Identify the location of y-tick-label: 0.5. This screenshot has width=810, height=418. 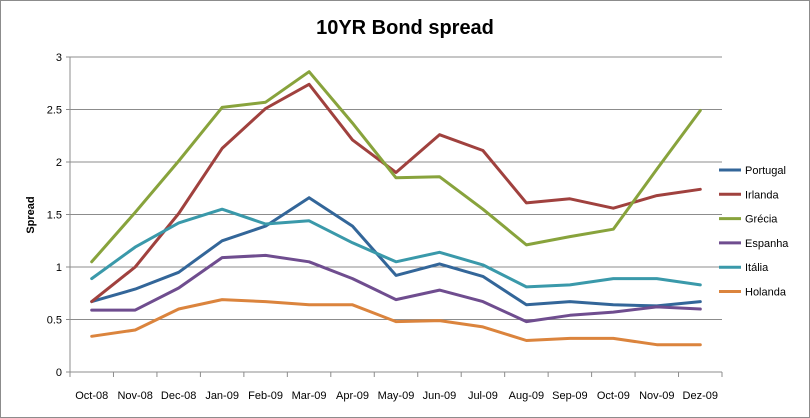
(54, 321).